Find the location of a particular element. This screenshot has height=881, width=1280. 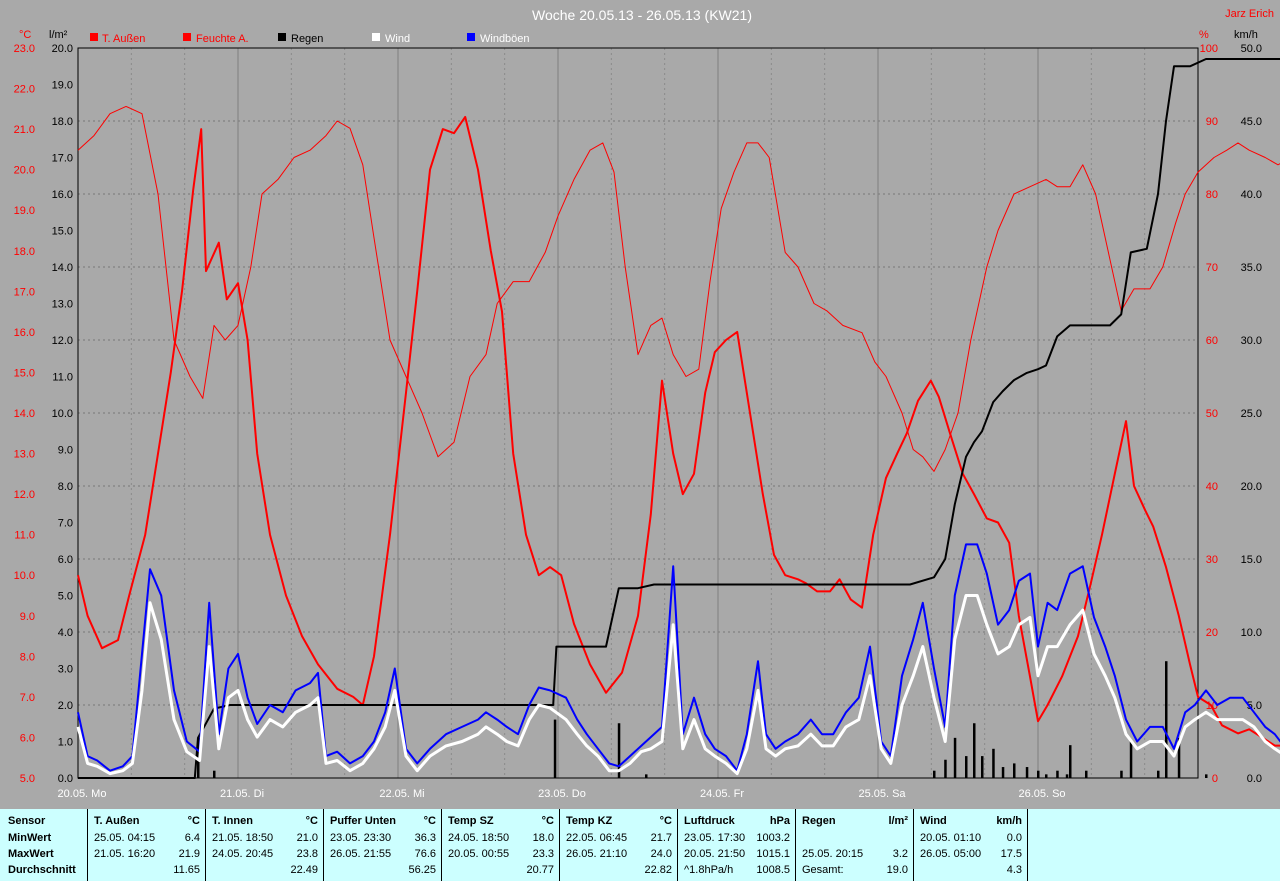

stats-header-unit: hPa is located at coordinates (779, 821).